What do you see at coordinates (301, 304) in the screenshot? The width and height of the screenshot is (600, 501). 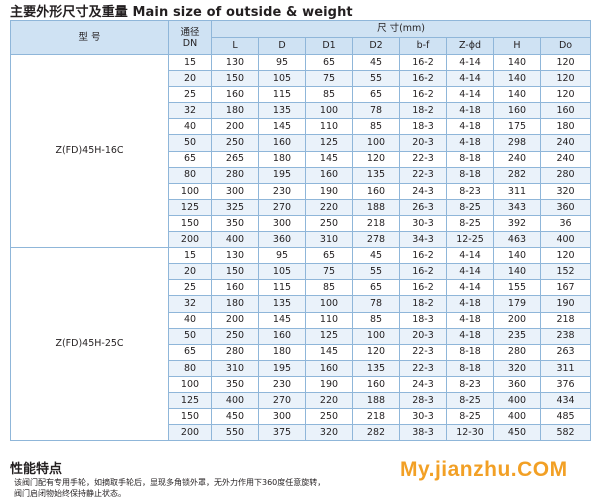 I see `table-row: 32 180 135 100 78 18-2 4-18 179 190` at bounding box center [301, 304].